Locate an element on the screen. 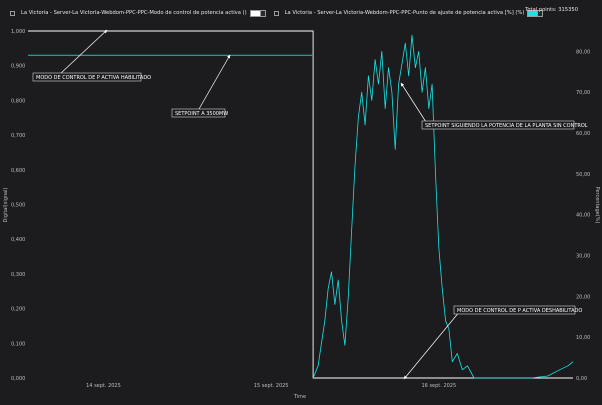 The width and height of the screenshot is (602, 405). x-tick-label: 14 sept. 2025 is located at coordinates (103, 386).